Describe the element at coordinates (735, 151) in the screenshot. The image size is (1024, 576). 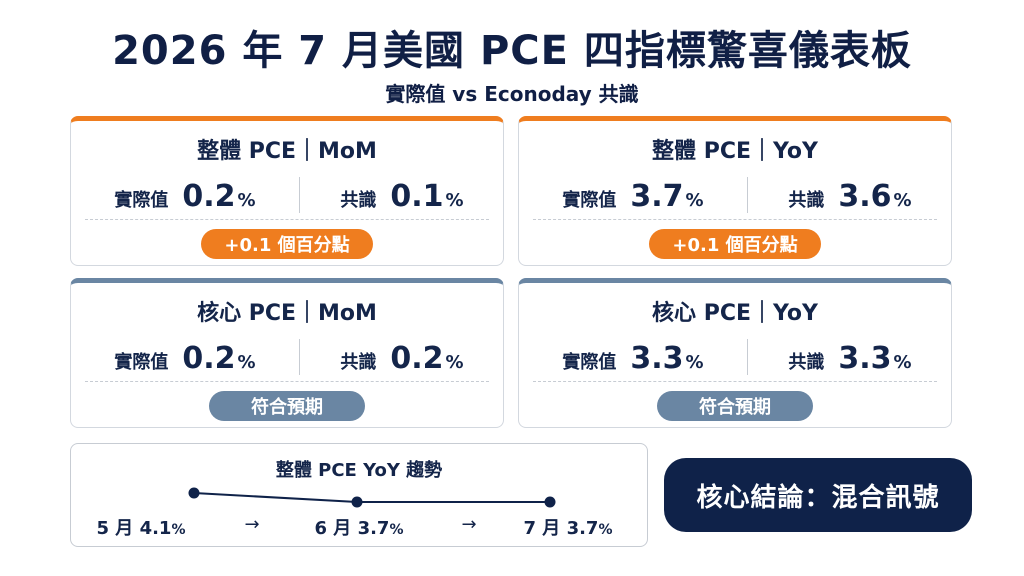
I see `card-title: 整體 PCE｜YoY` at that location.